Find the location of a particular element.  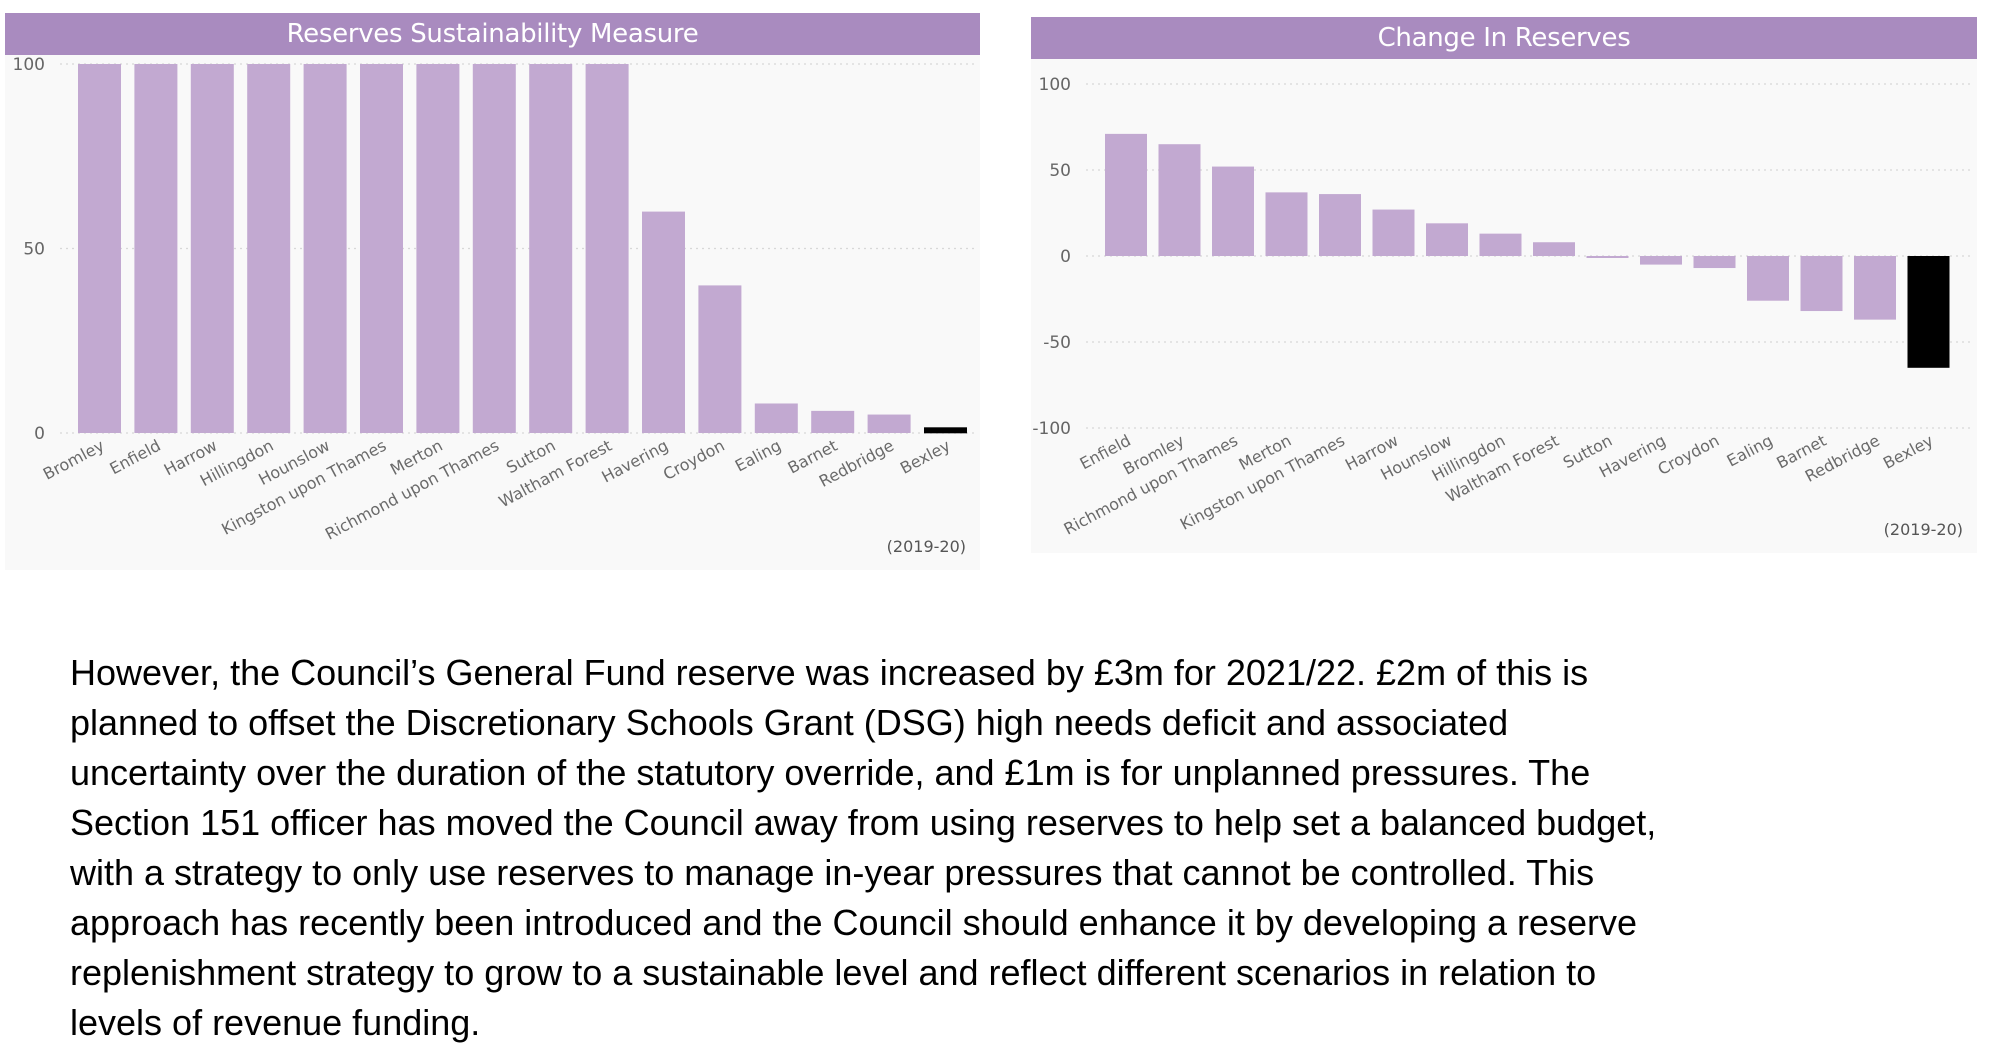

chart-title: Change In Reserves is located at coordinates (1504, 38).